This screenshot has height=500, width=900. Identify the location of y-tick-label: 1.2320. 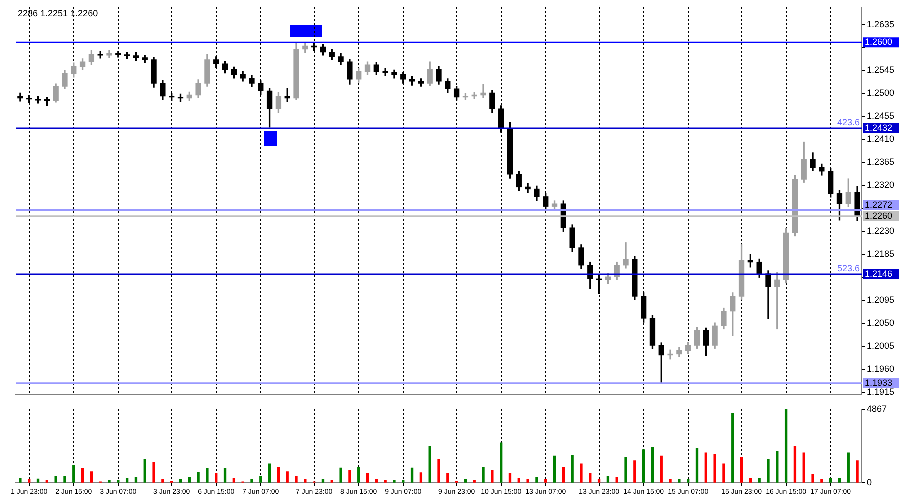
(881, 185).